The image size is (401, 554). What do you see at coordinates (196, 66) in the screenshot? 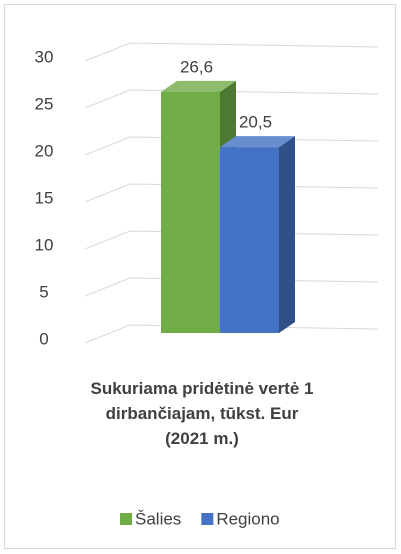
I see `data-label: 26,6` at bounding box center [196, 66].